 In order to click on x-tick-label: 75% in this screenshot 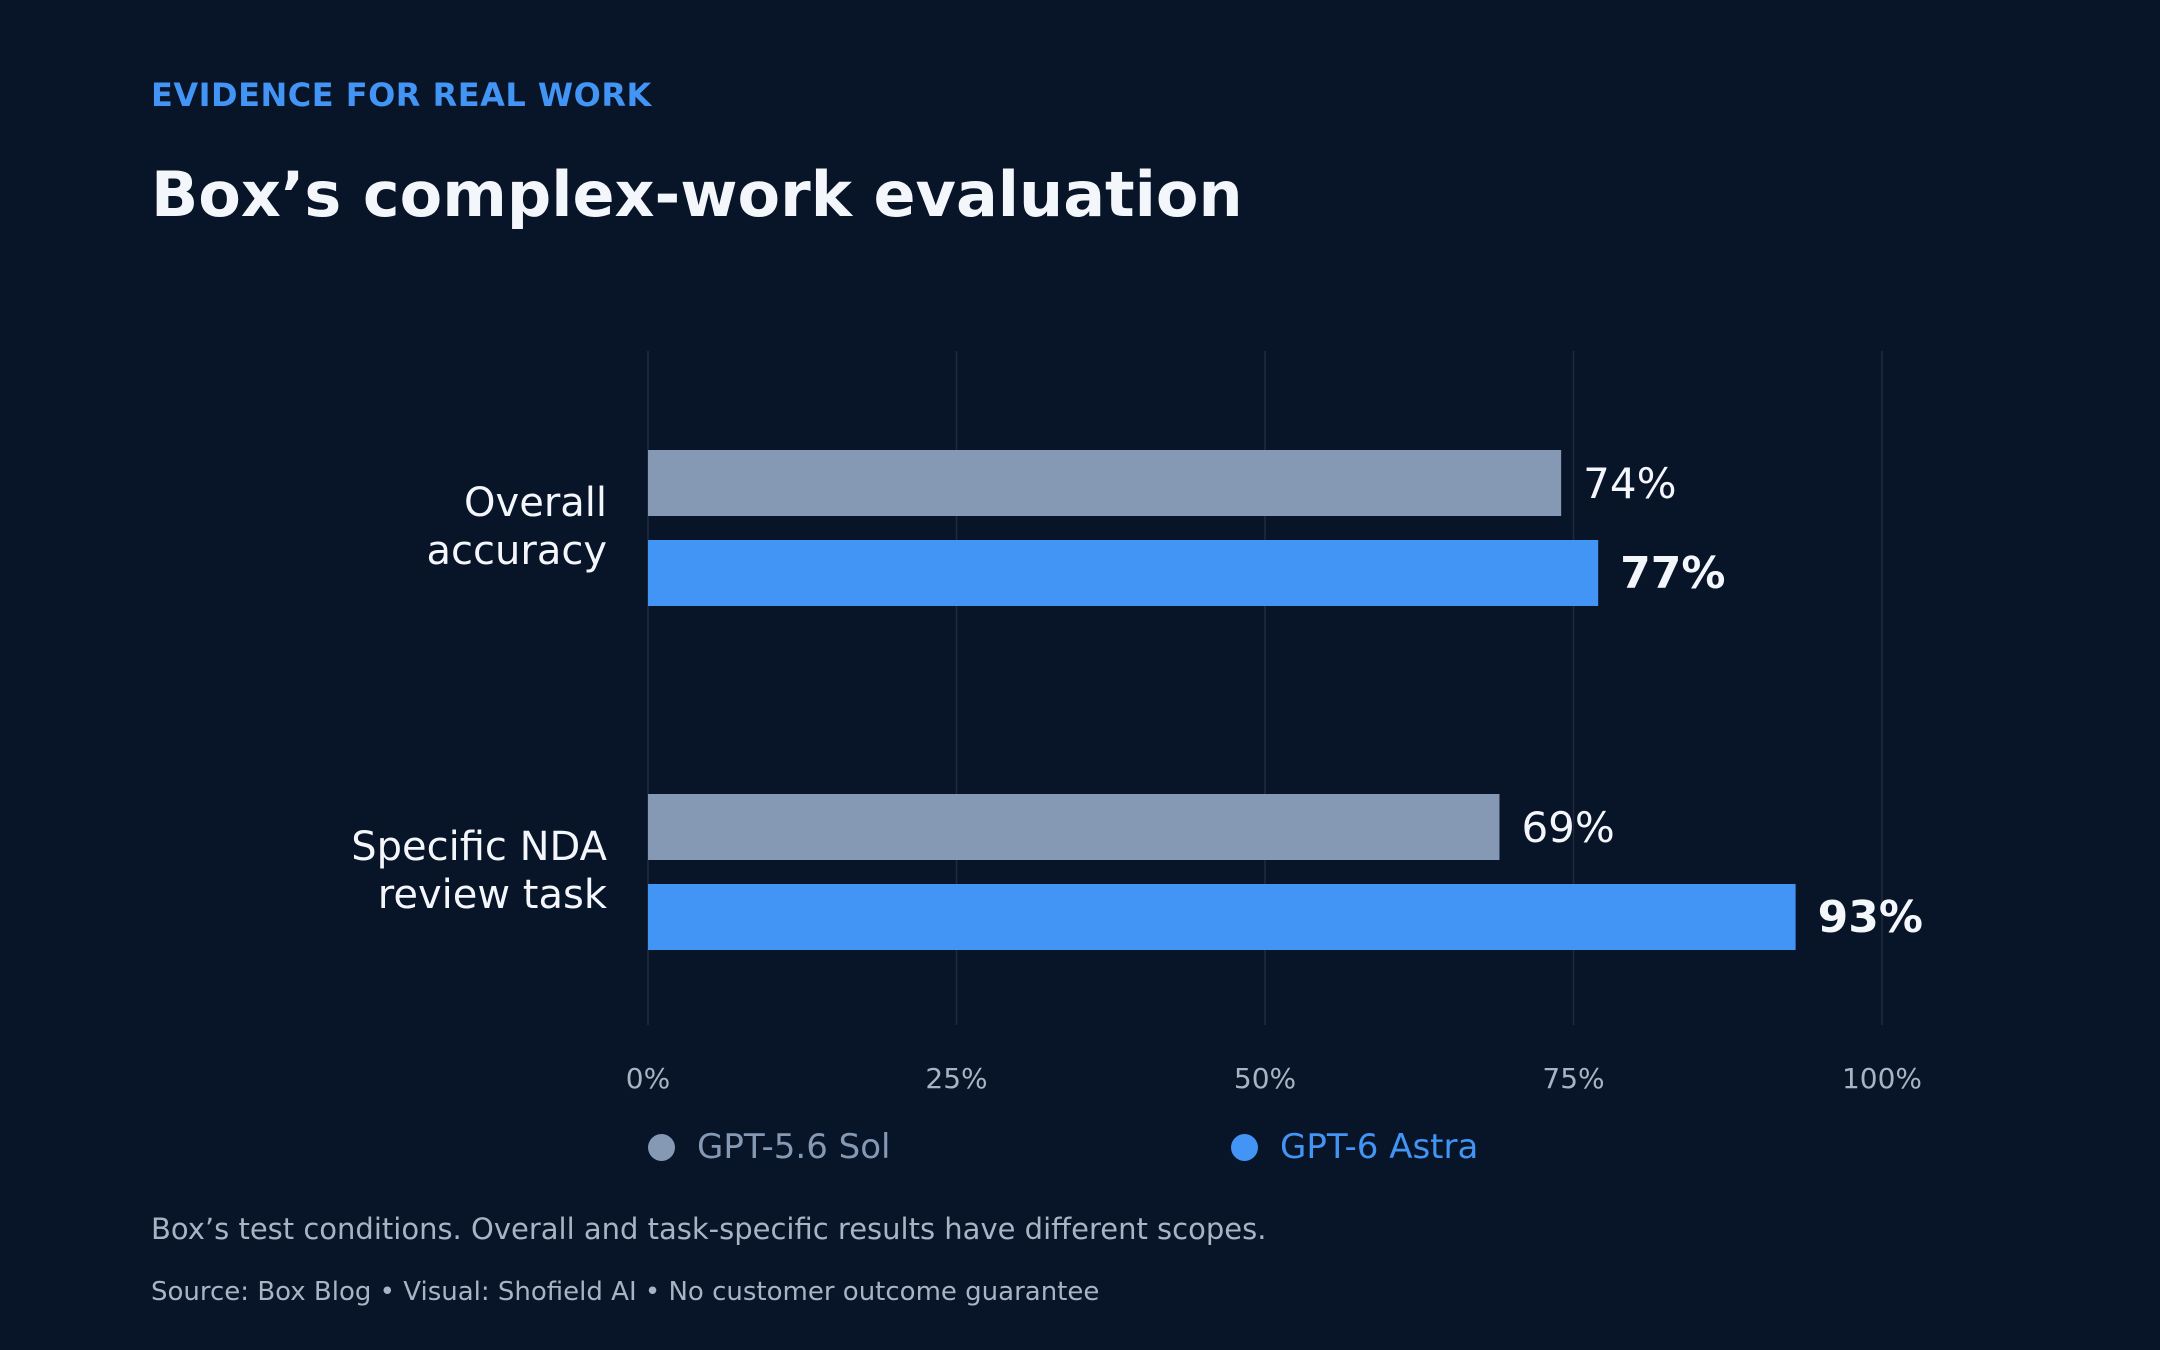, I will do `click(1573, 1078)`.